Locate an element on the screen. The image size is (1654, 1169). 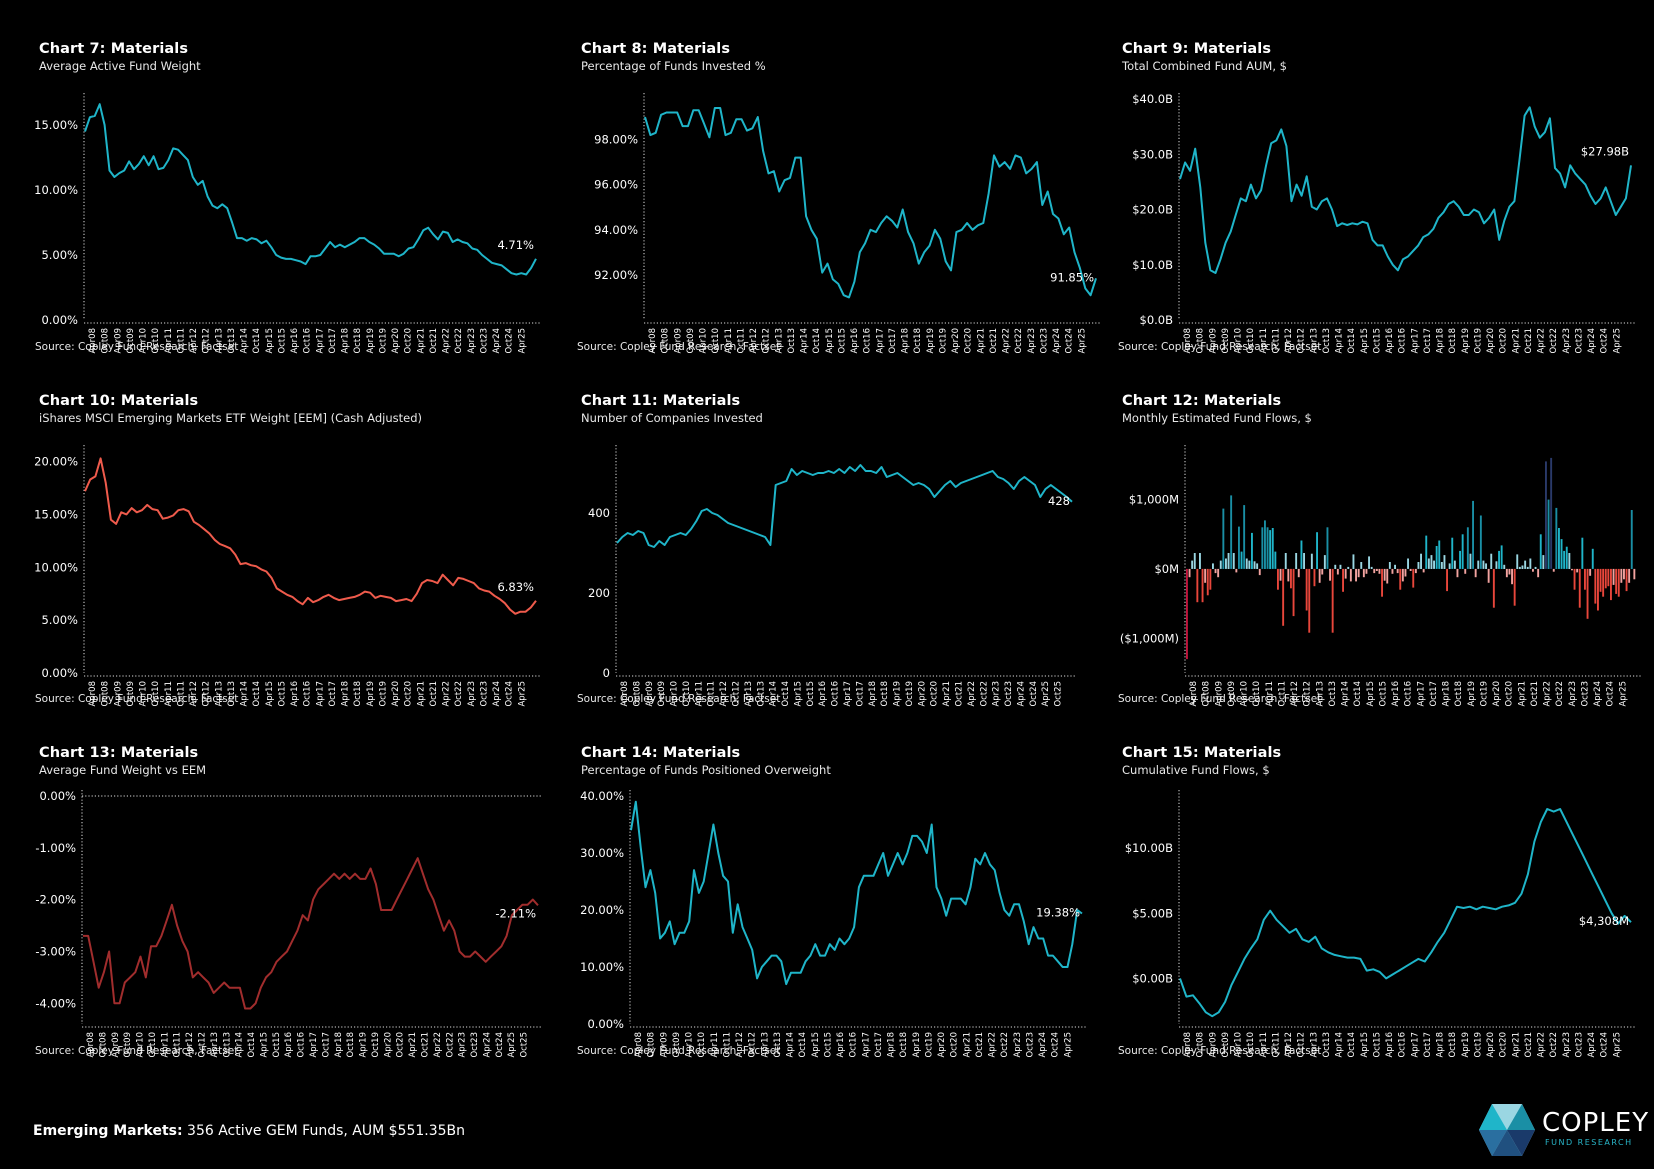
copley-logo: COPLEY FUND RESEARCH is located at coordinates (1562, 1132).